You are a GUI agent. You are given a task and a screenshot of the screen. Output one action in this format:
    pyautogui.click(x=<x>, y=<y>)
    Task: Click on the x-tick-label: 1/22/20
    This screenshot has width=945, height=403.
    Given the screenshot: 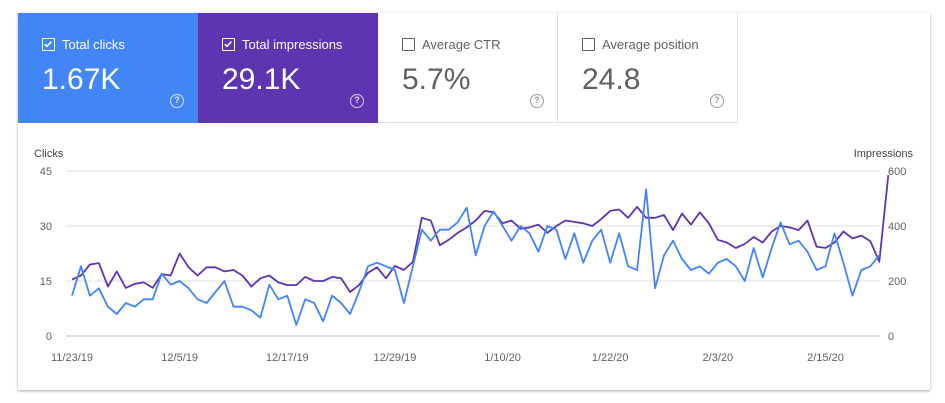 What is the action you would take?
    pyautogui.click(x=610, y=358)
    